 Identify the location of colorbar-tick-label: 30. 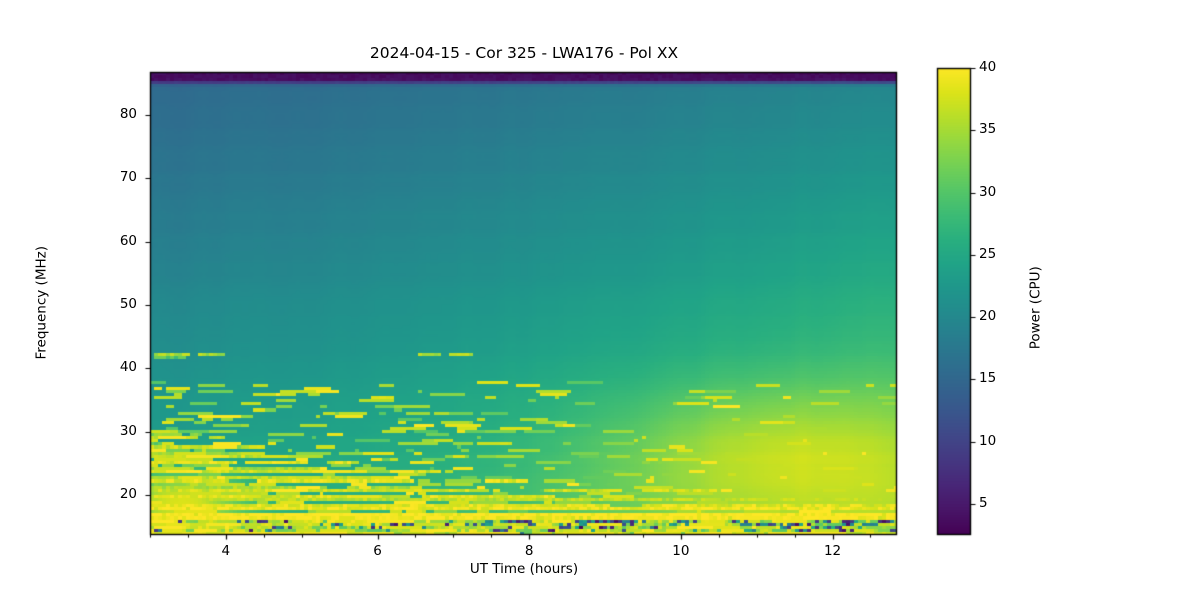
(988, 191).